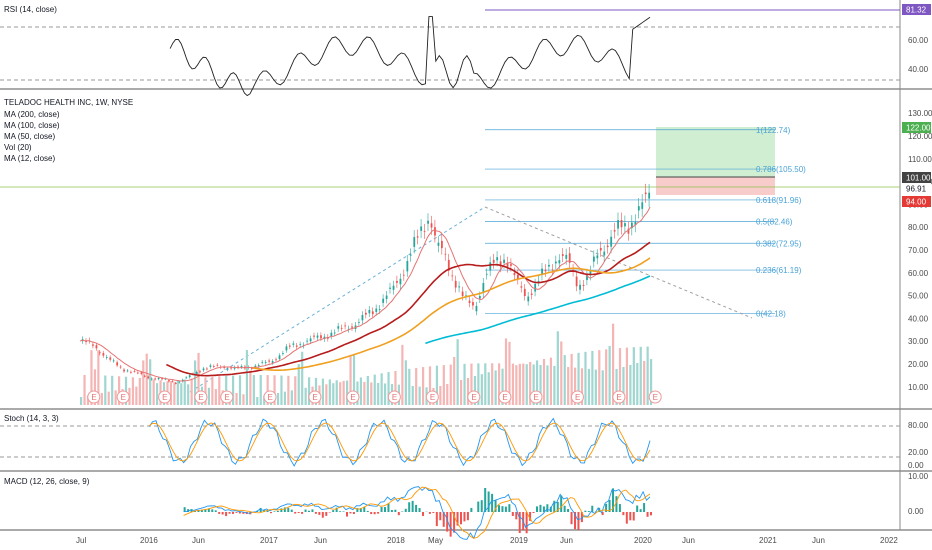 The width and height of the screenshot is (932, 550). Describe the element at coordinates (32, 114) in the screenshot. I see `legend-ma-200: MA (200, close)` at that location.